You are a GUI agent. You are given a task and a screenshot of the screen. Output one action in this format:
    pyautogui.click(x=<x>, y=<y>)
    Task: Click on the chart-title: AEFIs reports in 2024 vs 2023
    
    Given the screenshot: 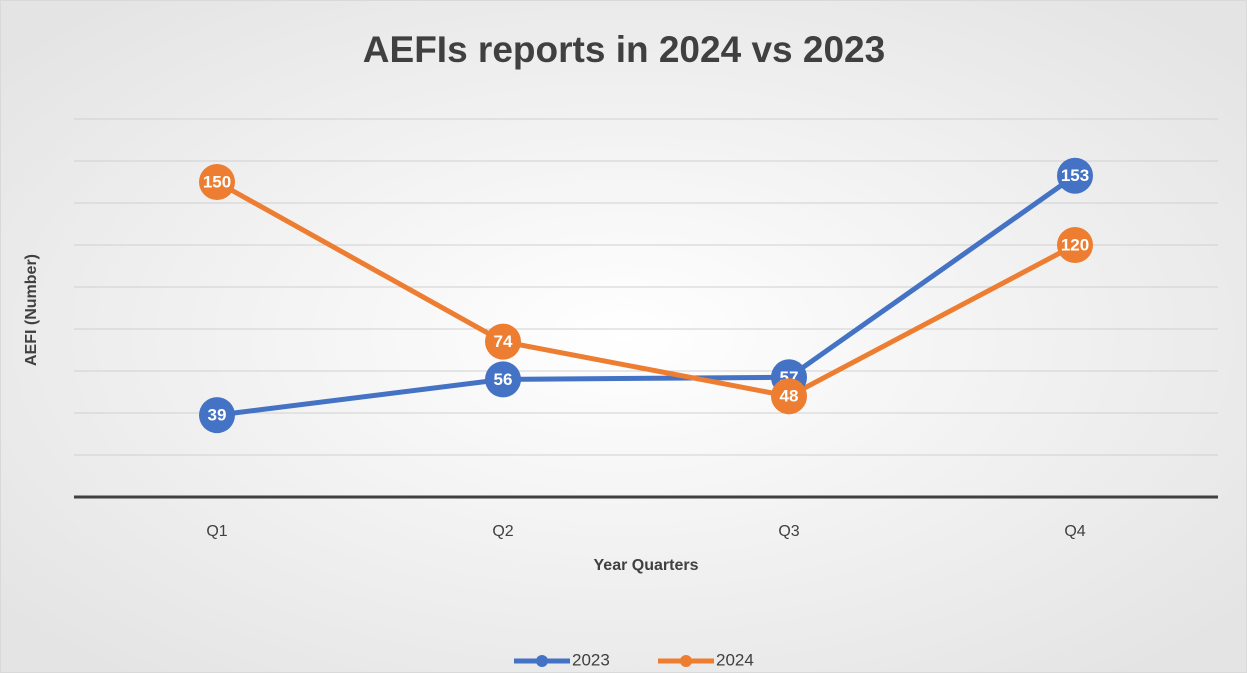 What is the action you would take?
    pyautogui.click(x=624, y=49)
    